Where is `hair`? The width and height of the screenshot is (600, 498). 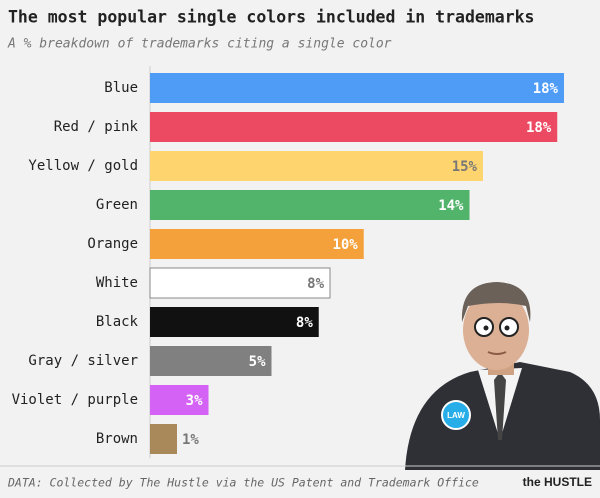 hair is located at coordinates (496, 302).